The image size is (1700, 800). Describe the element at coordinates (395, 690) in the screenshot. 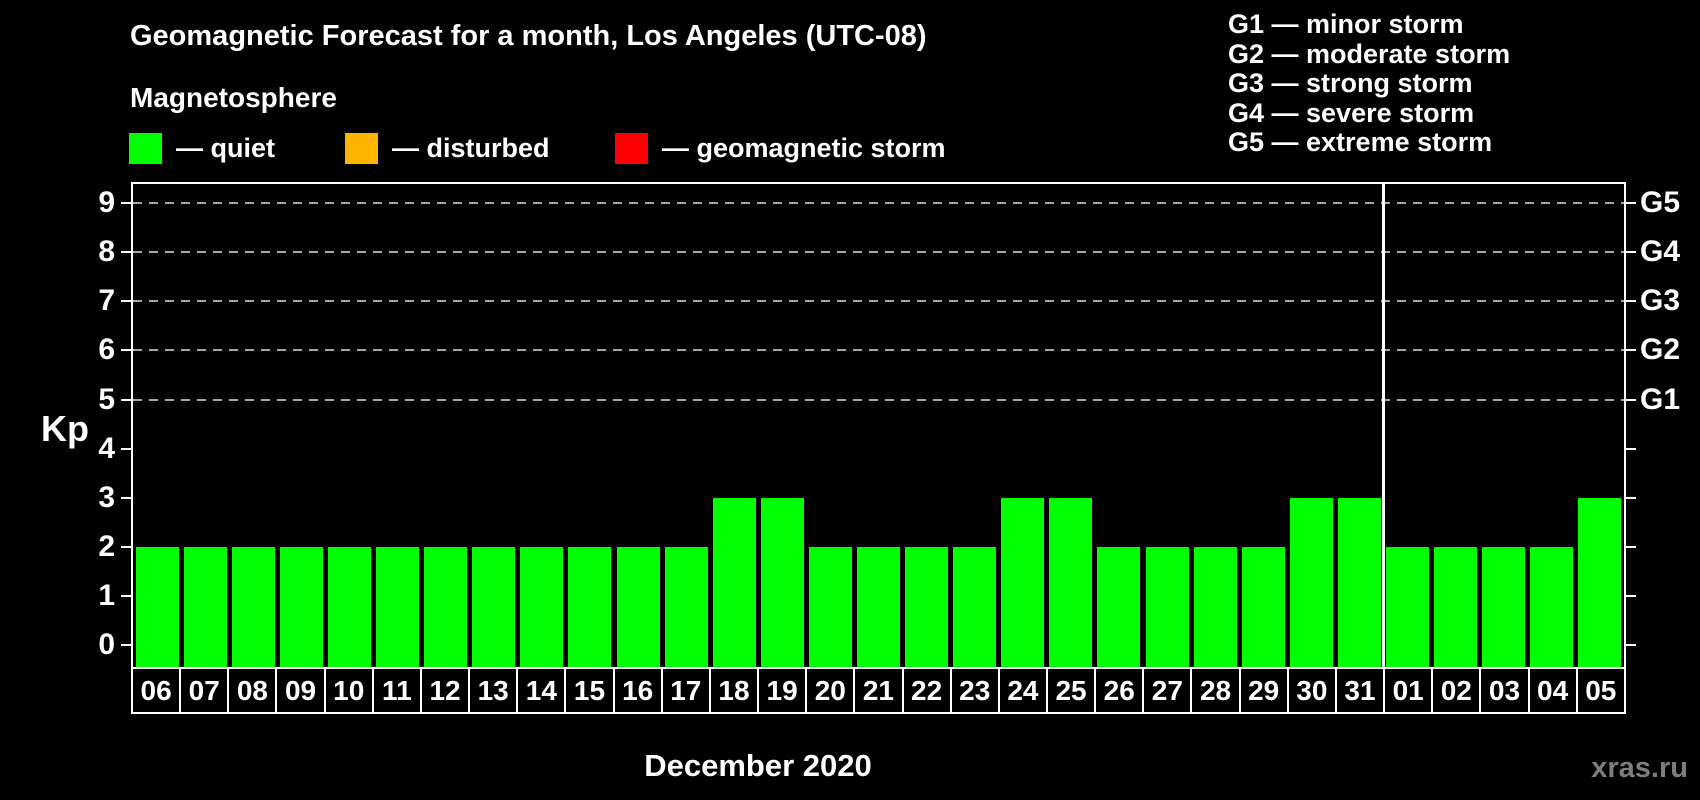

I see `day-cell-11: 11` at that location.